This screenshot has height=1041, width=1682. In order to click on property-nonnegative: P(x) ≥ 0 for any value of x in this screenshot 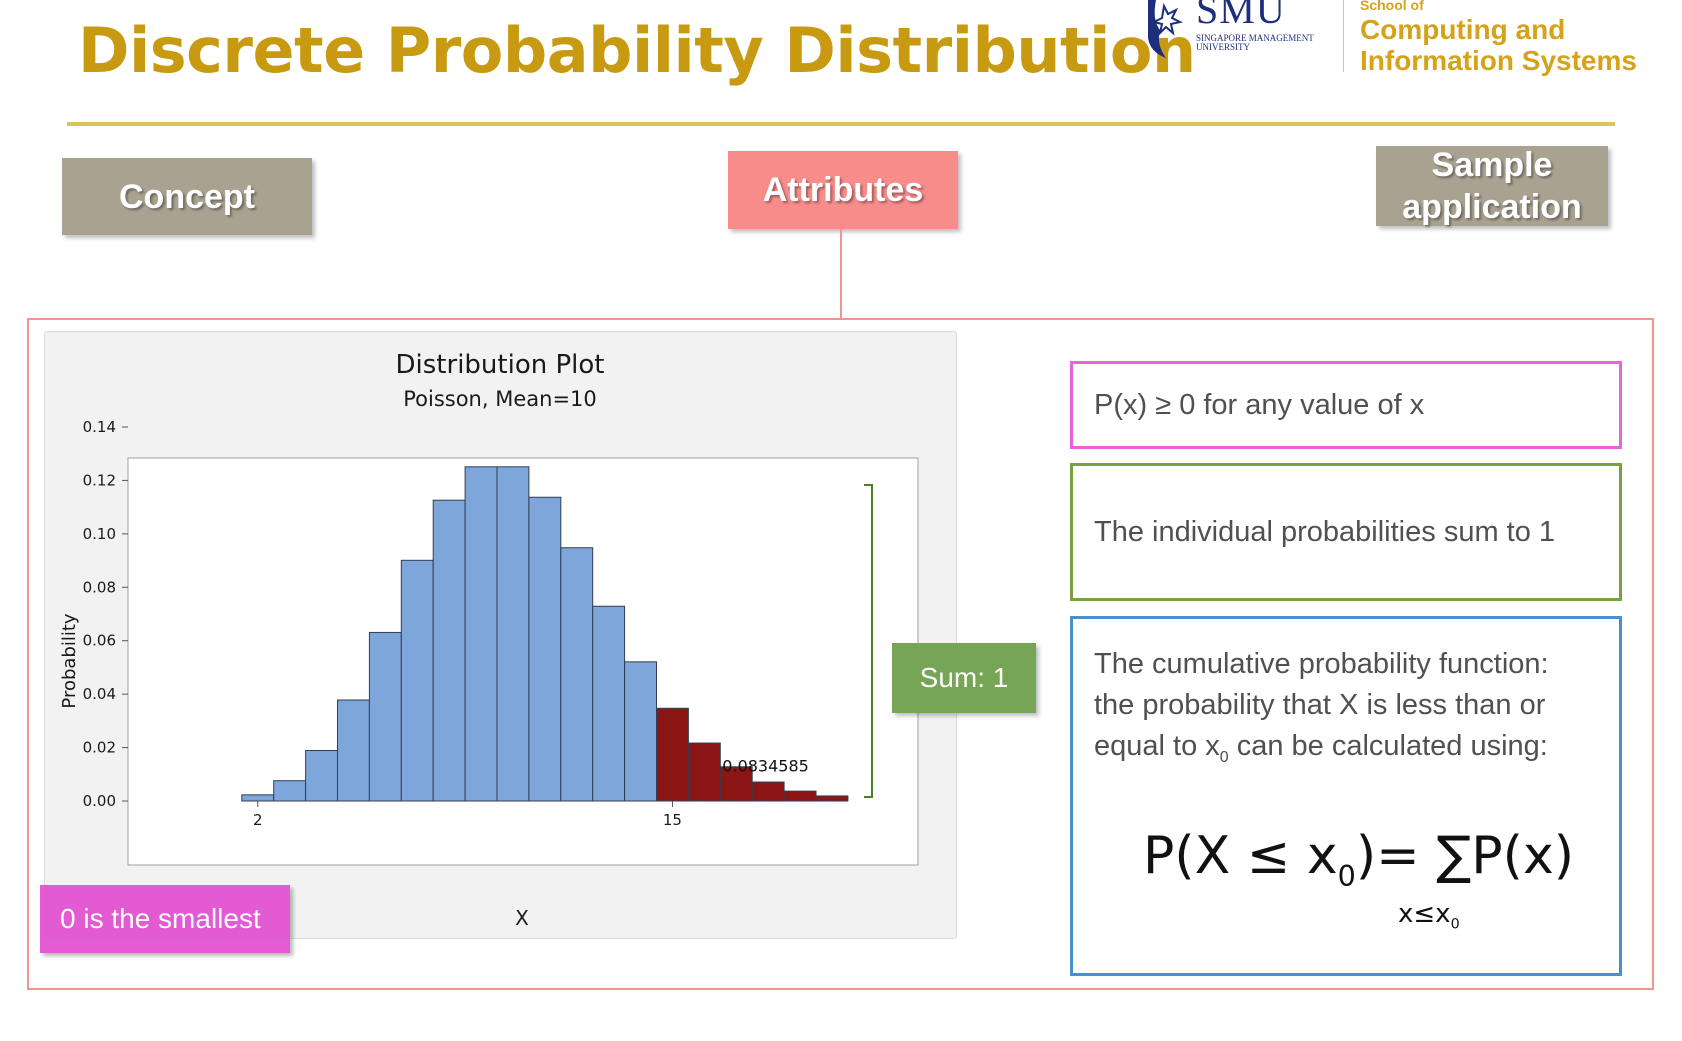, I will do `click(1346, 405)`.